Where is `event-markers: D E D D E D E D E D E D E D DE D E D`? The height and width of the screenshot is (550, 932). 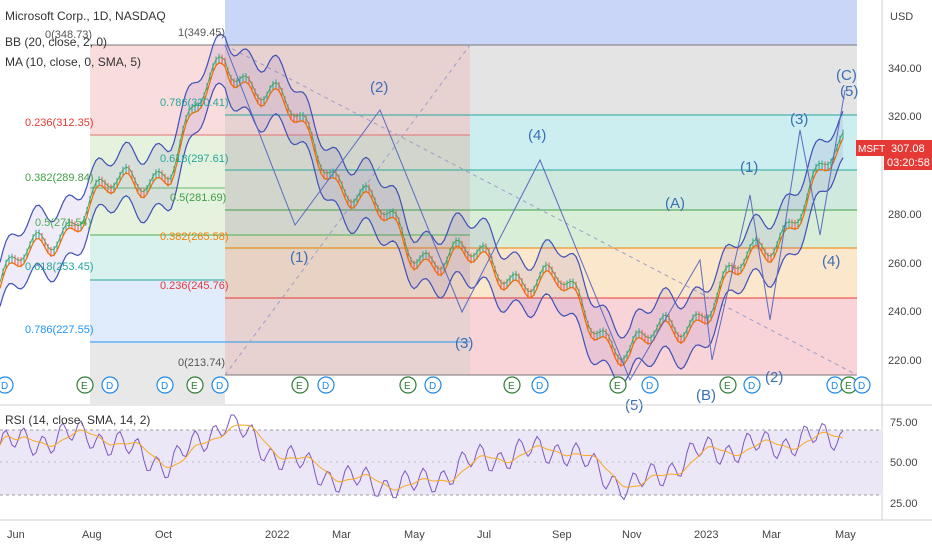 event-markers: D E D D E D E D E D E D E D DE D E D is located at coordinates (435, 385).